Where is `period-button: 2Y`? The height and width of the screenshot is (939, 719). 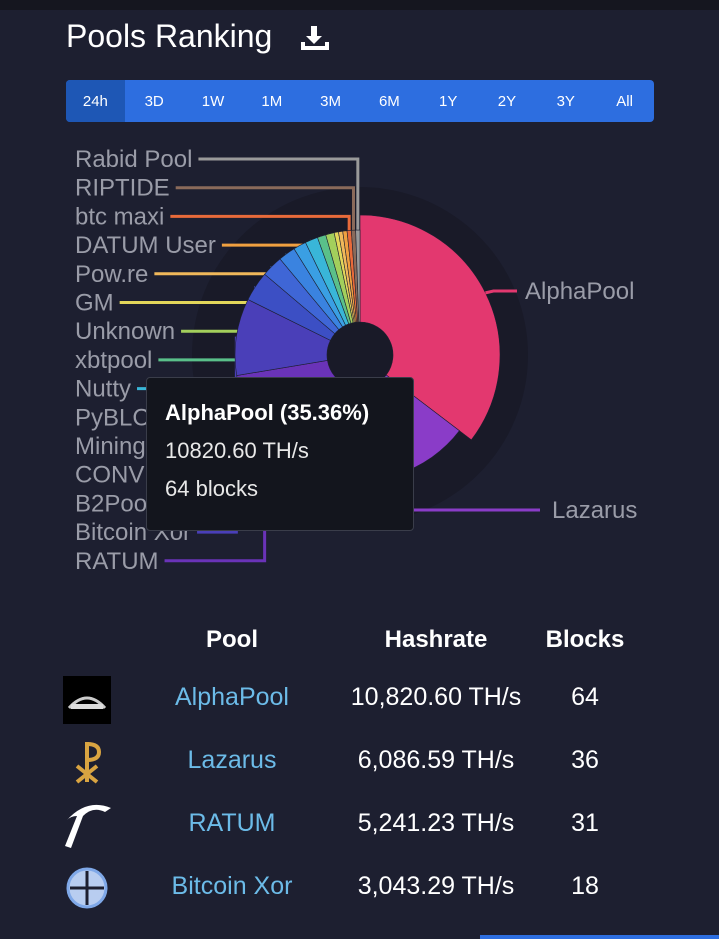 period-button: 2Y is located at coordinates (507, 101).